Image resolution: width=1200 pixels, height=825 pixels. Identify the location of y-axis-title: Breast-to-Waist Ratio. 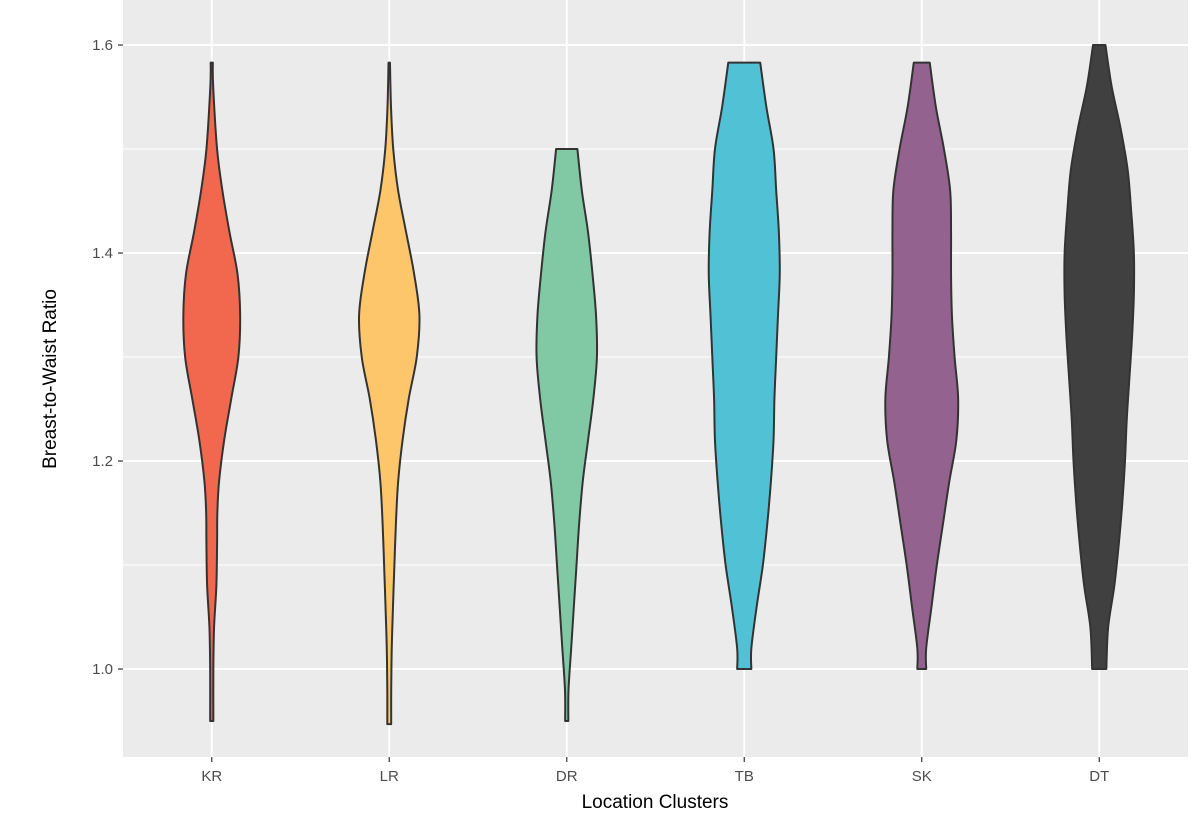
(50, 379).